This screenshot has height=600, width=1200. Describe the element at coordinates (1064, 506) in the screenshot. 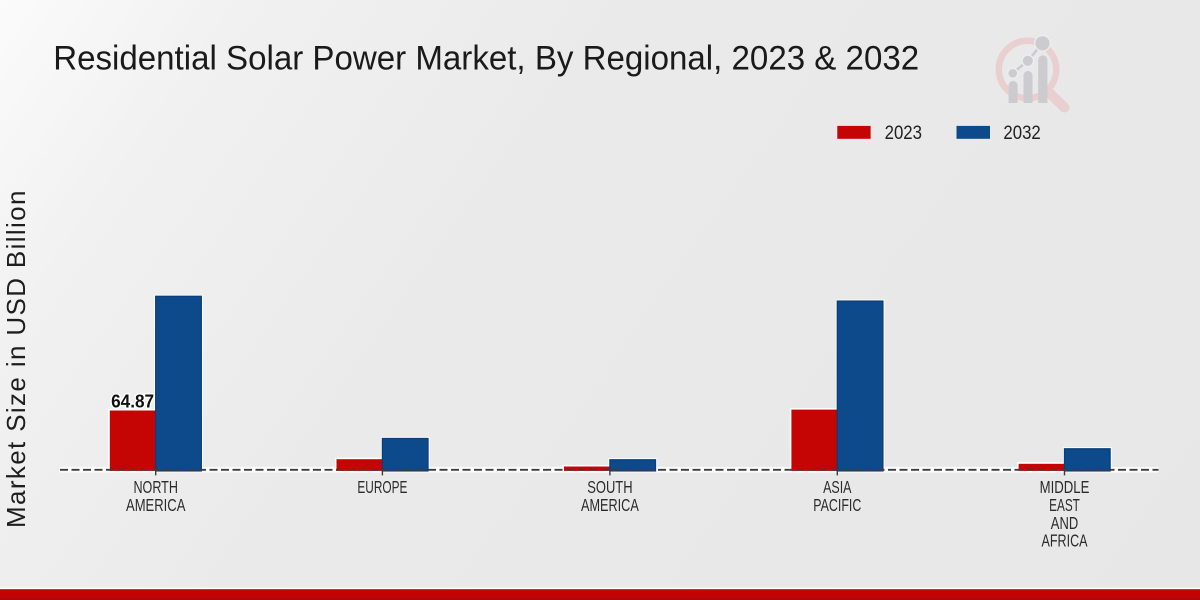

I see `svg-text: EAST` at that location.